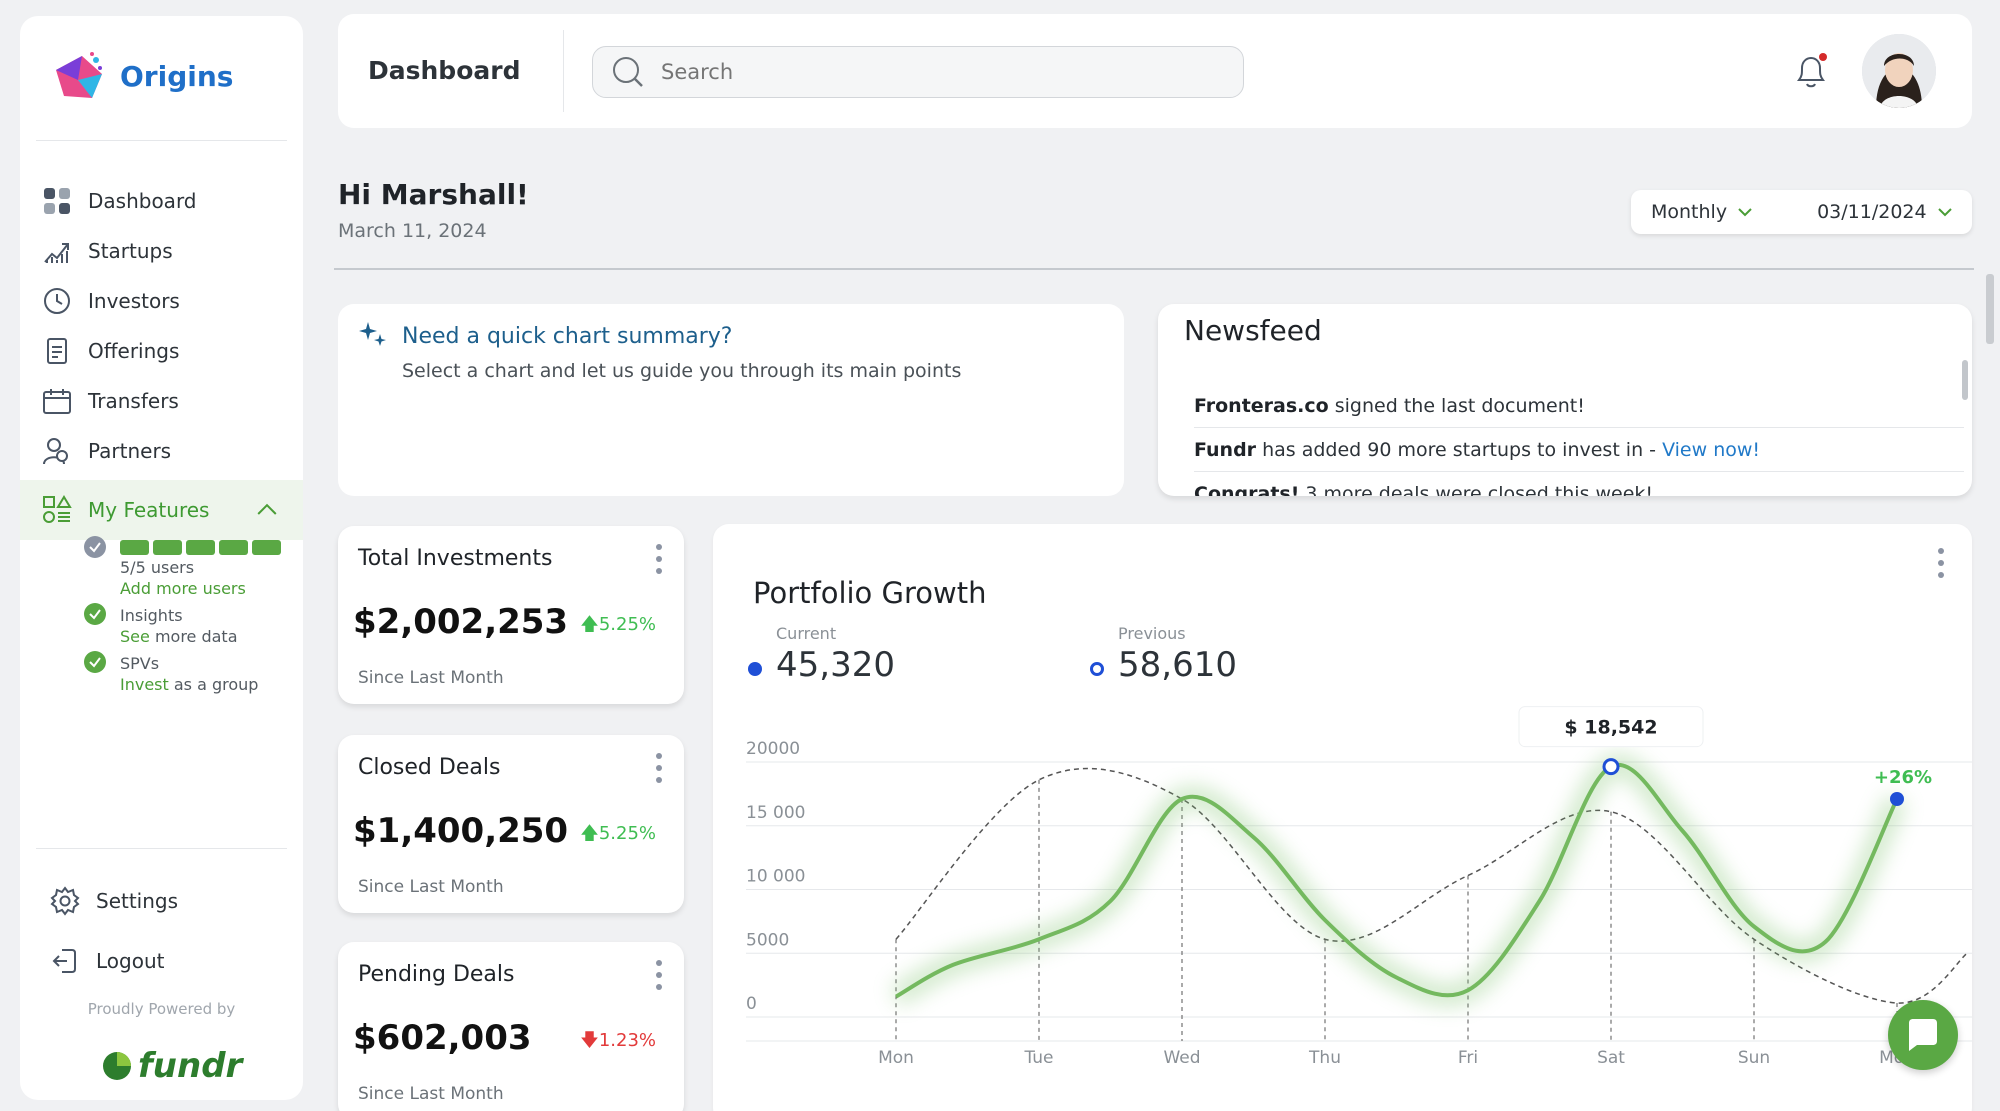  I want to click on nav-label: Dashboard, so click(142, 201).